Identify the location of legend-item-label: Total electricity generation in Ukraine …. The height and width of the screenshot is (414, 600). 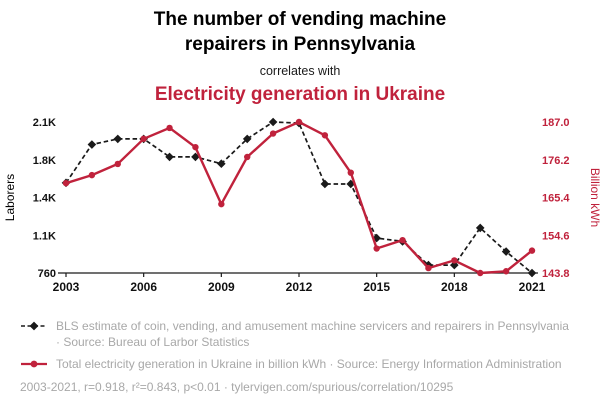
(309, 363).